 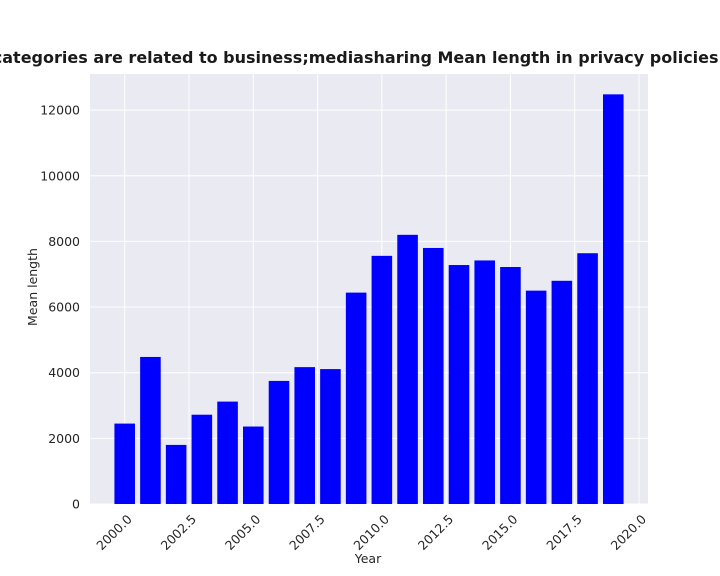 I want to click on x-tick-label: 2010.0, so click(x=371, y=532).